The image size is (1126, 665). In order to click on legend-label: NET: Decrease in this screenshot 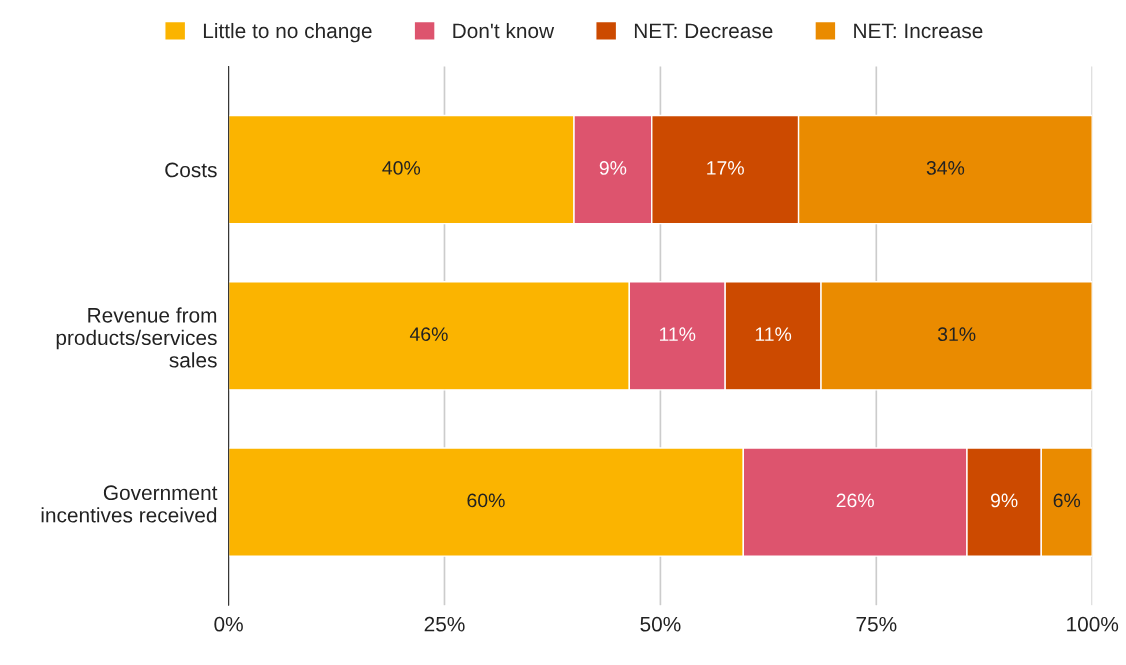, I will do `click(703, 31)`.